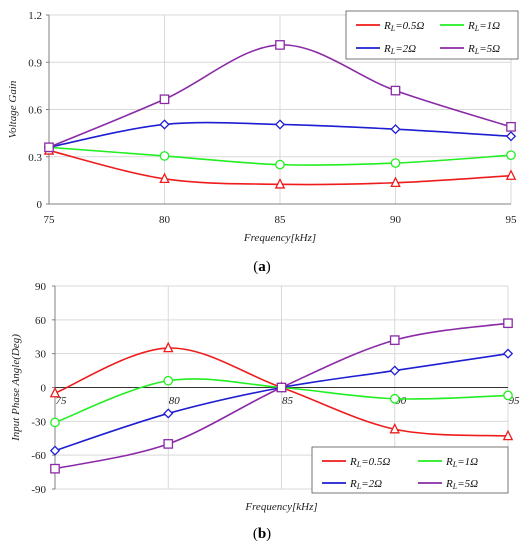  What do you see at coordinates (41, 355) in the screenshot?
I see `y-tick-label: 30` at bounding box center [41, 355].